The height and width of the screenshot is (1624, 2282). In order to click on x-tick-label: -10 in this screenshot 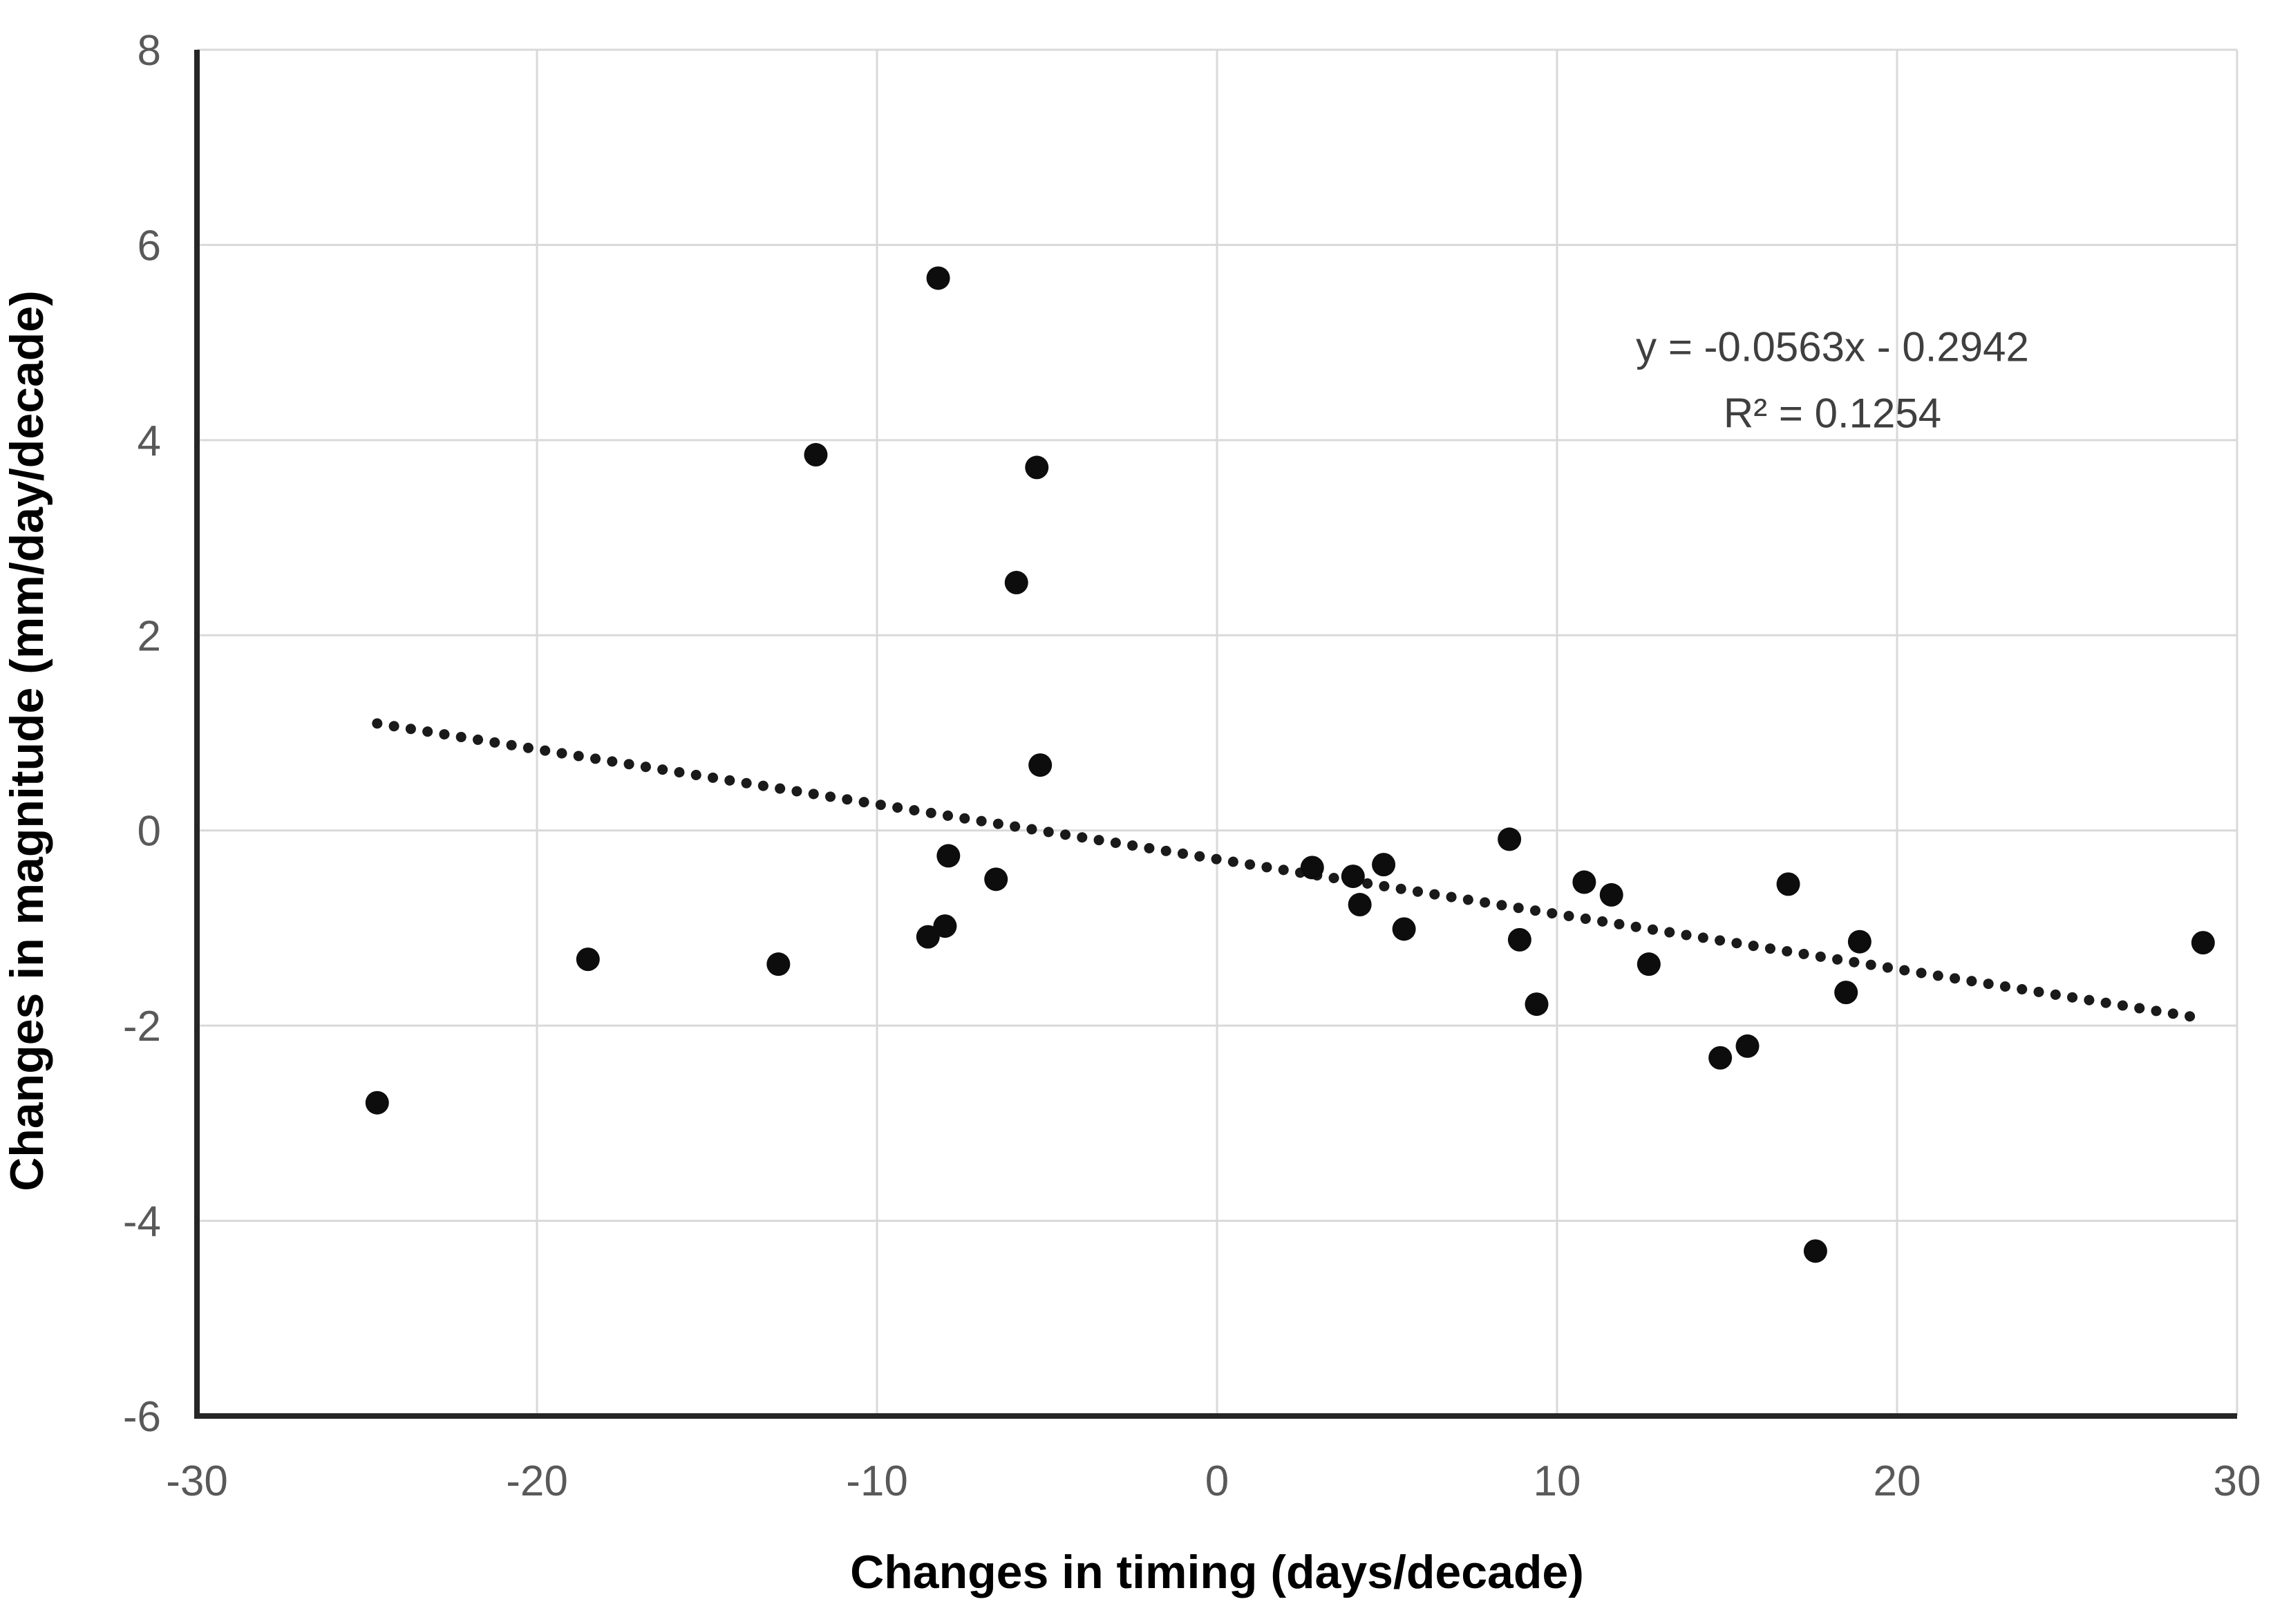, I will do `click(877, 1481)`.